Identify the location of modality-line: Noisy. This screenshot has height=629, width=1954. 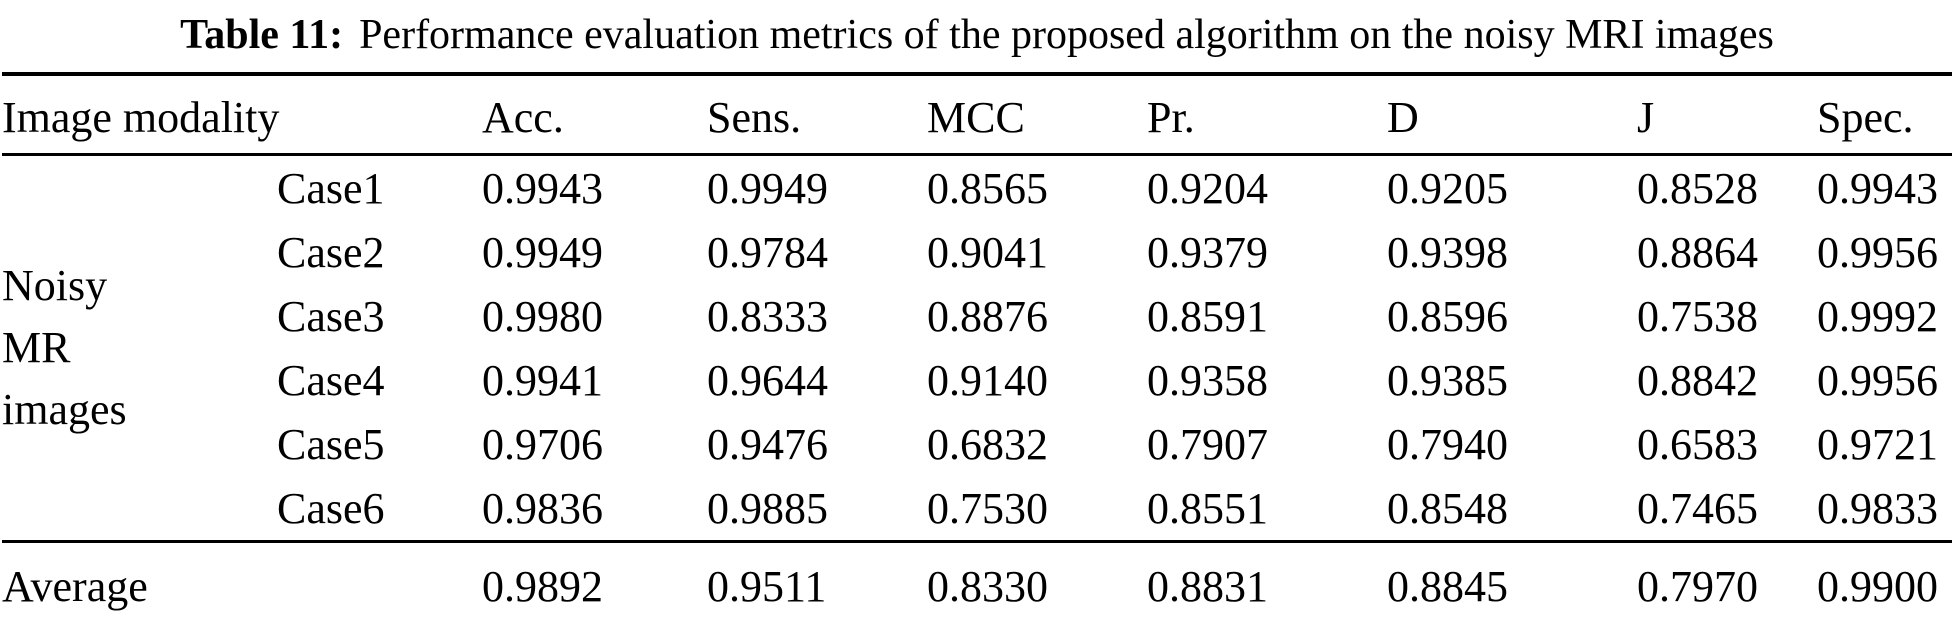
(55, 285).